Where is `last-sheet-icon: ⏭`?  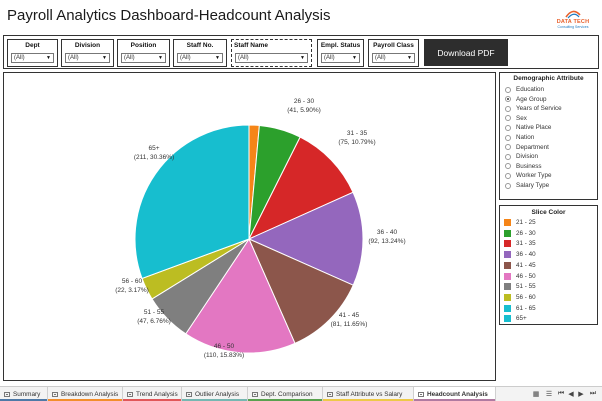
last-sheet-icon: ⏭ is located at coordinates (593, 393).